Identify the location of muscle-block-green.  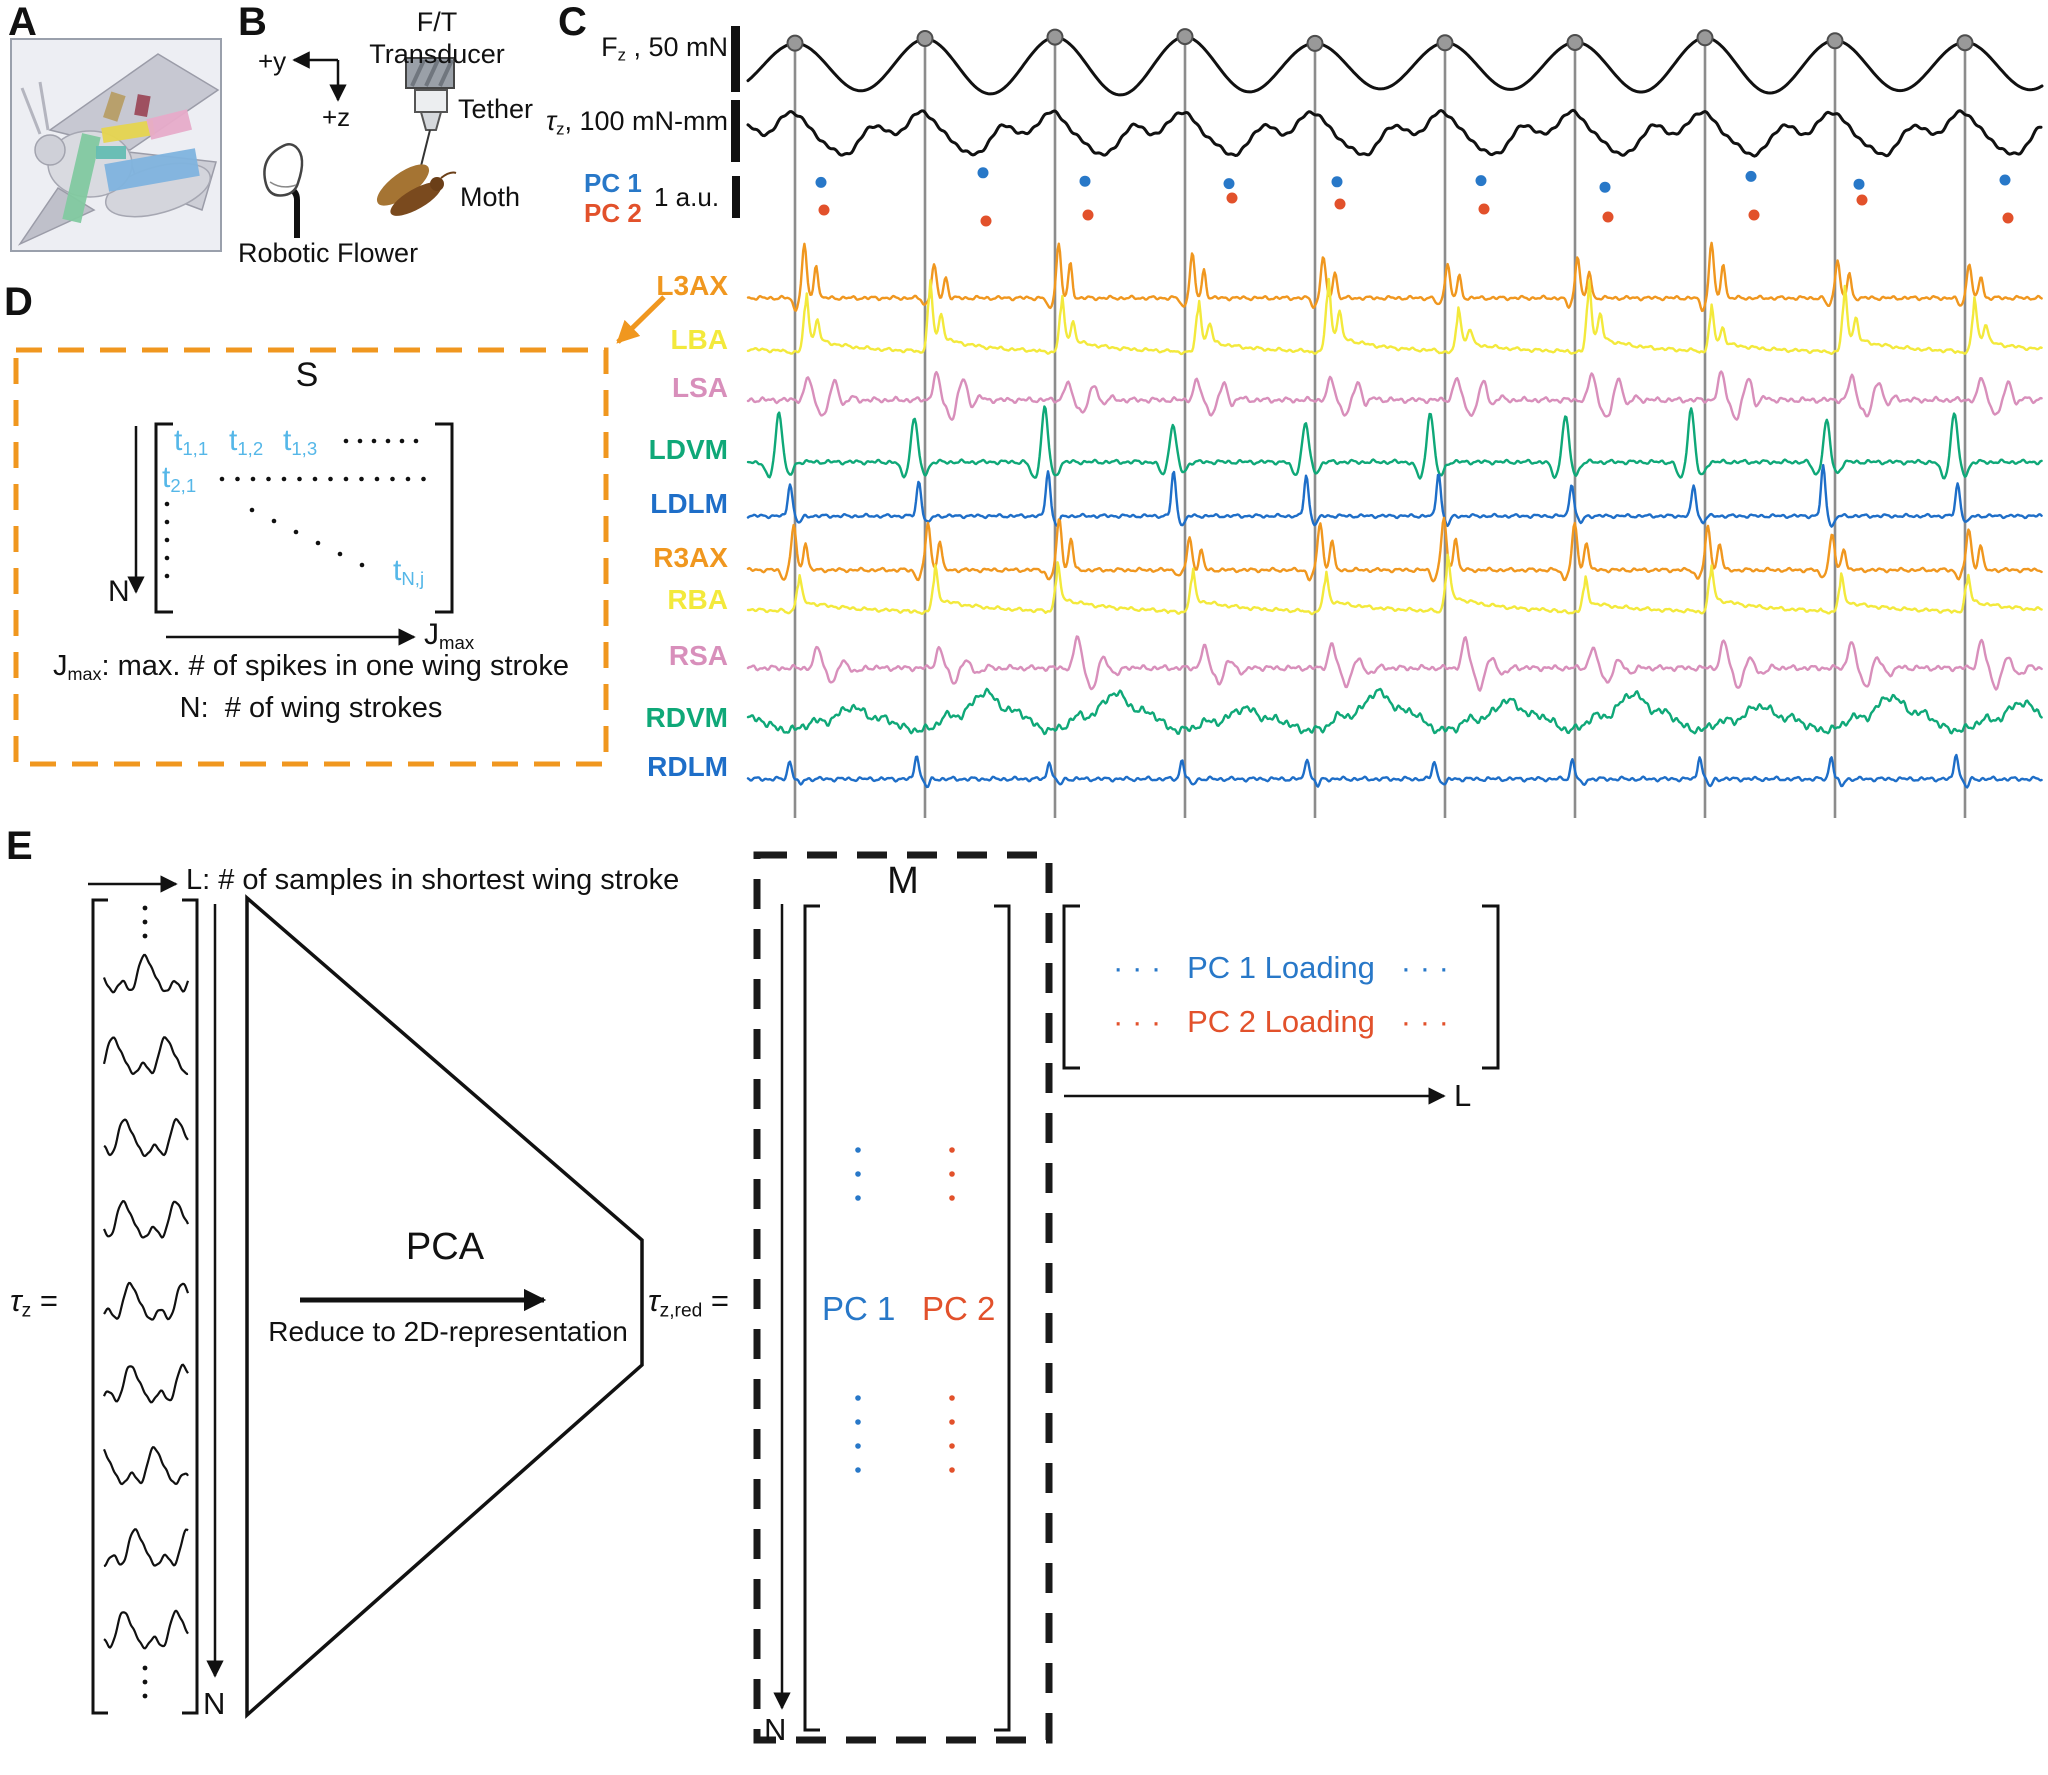
(81, 178).